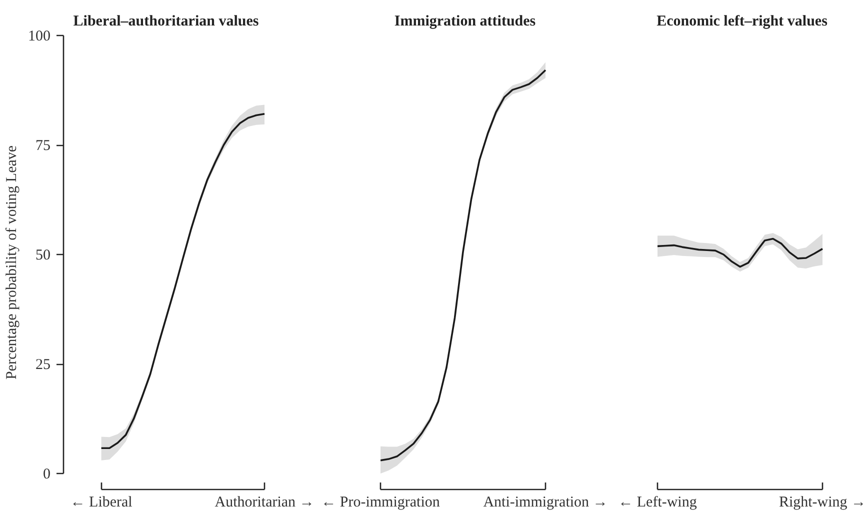  Describe the element at coordinates (742, 22) in the screenshot. I see `chart-title: Economic left–right values` at that location.